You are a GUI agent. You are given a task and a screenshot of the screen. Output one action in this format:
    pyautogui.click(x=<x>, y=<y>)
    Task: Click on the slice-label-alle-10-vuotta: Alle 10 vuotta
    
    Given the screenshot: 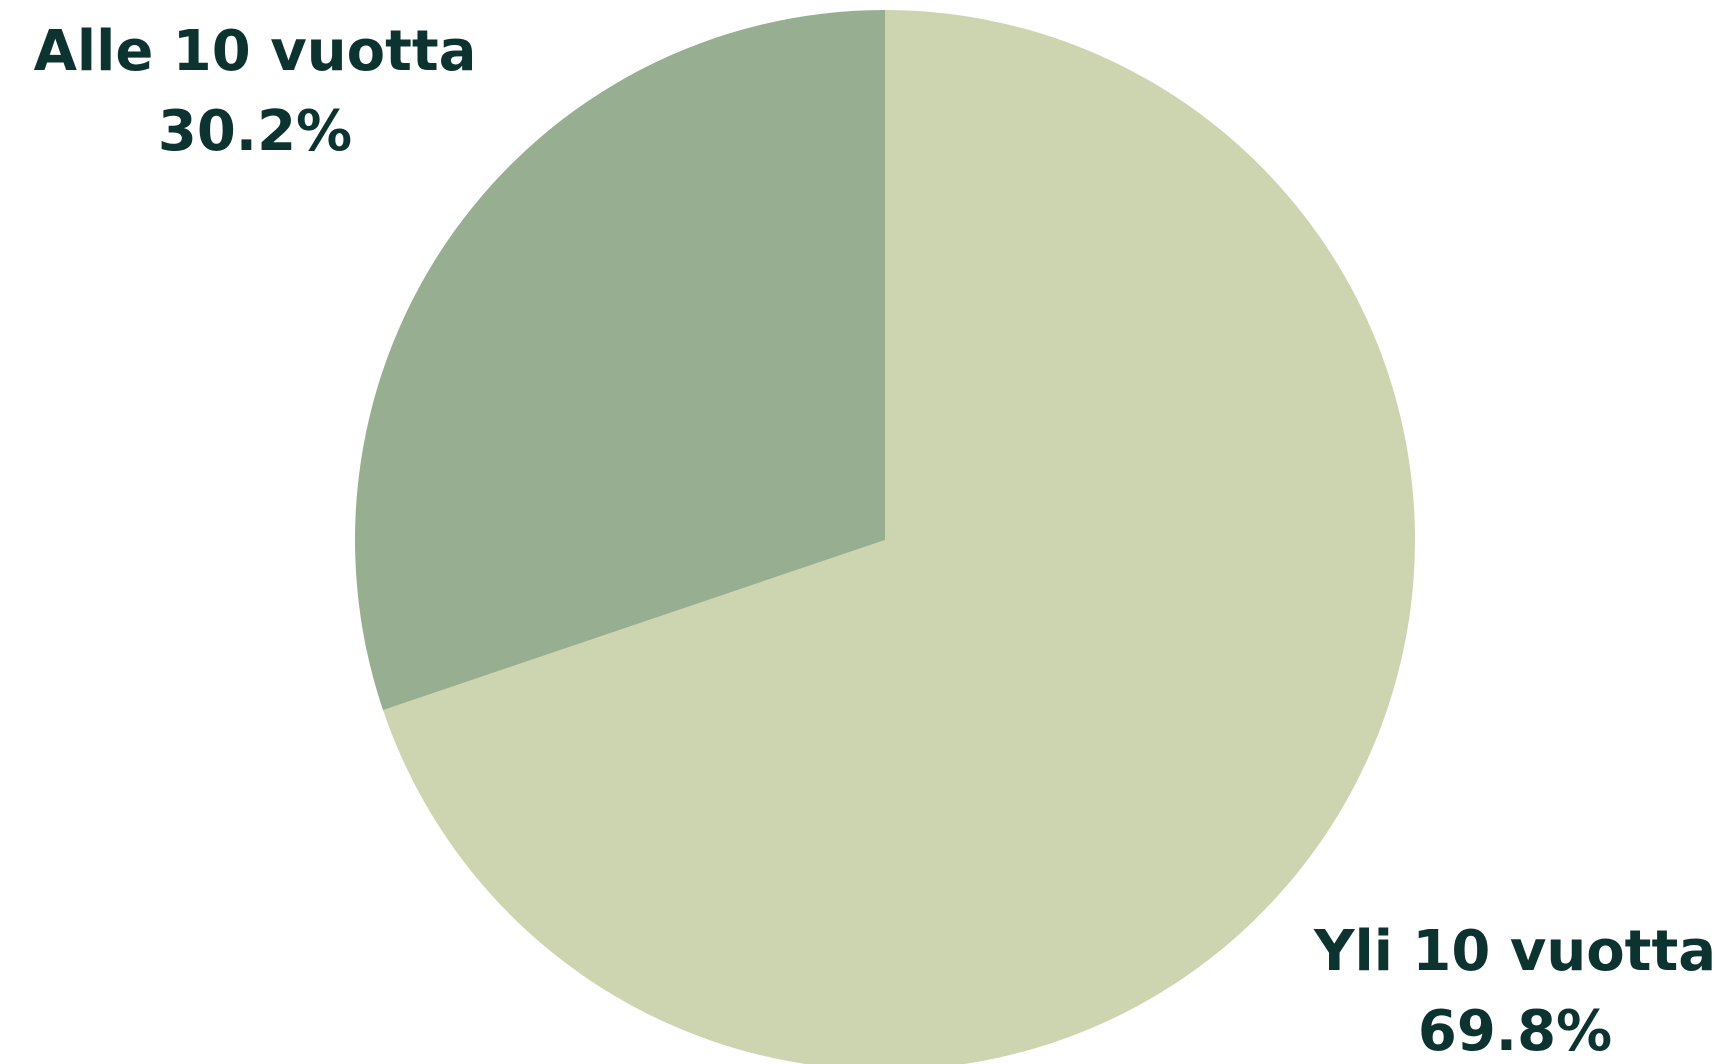 What is the action you would take?
    pyautogui.click(x=255, y=51)
    